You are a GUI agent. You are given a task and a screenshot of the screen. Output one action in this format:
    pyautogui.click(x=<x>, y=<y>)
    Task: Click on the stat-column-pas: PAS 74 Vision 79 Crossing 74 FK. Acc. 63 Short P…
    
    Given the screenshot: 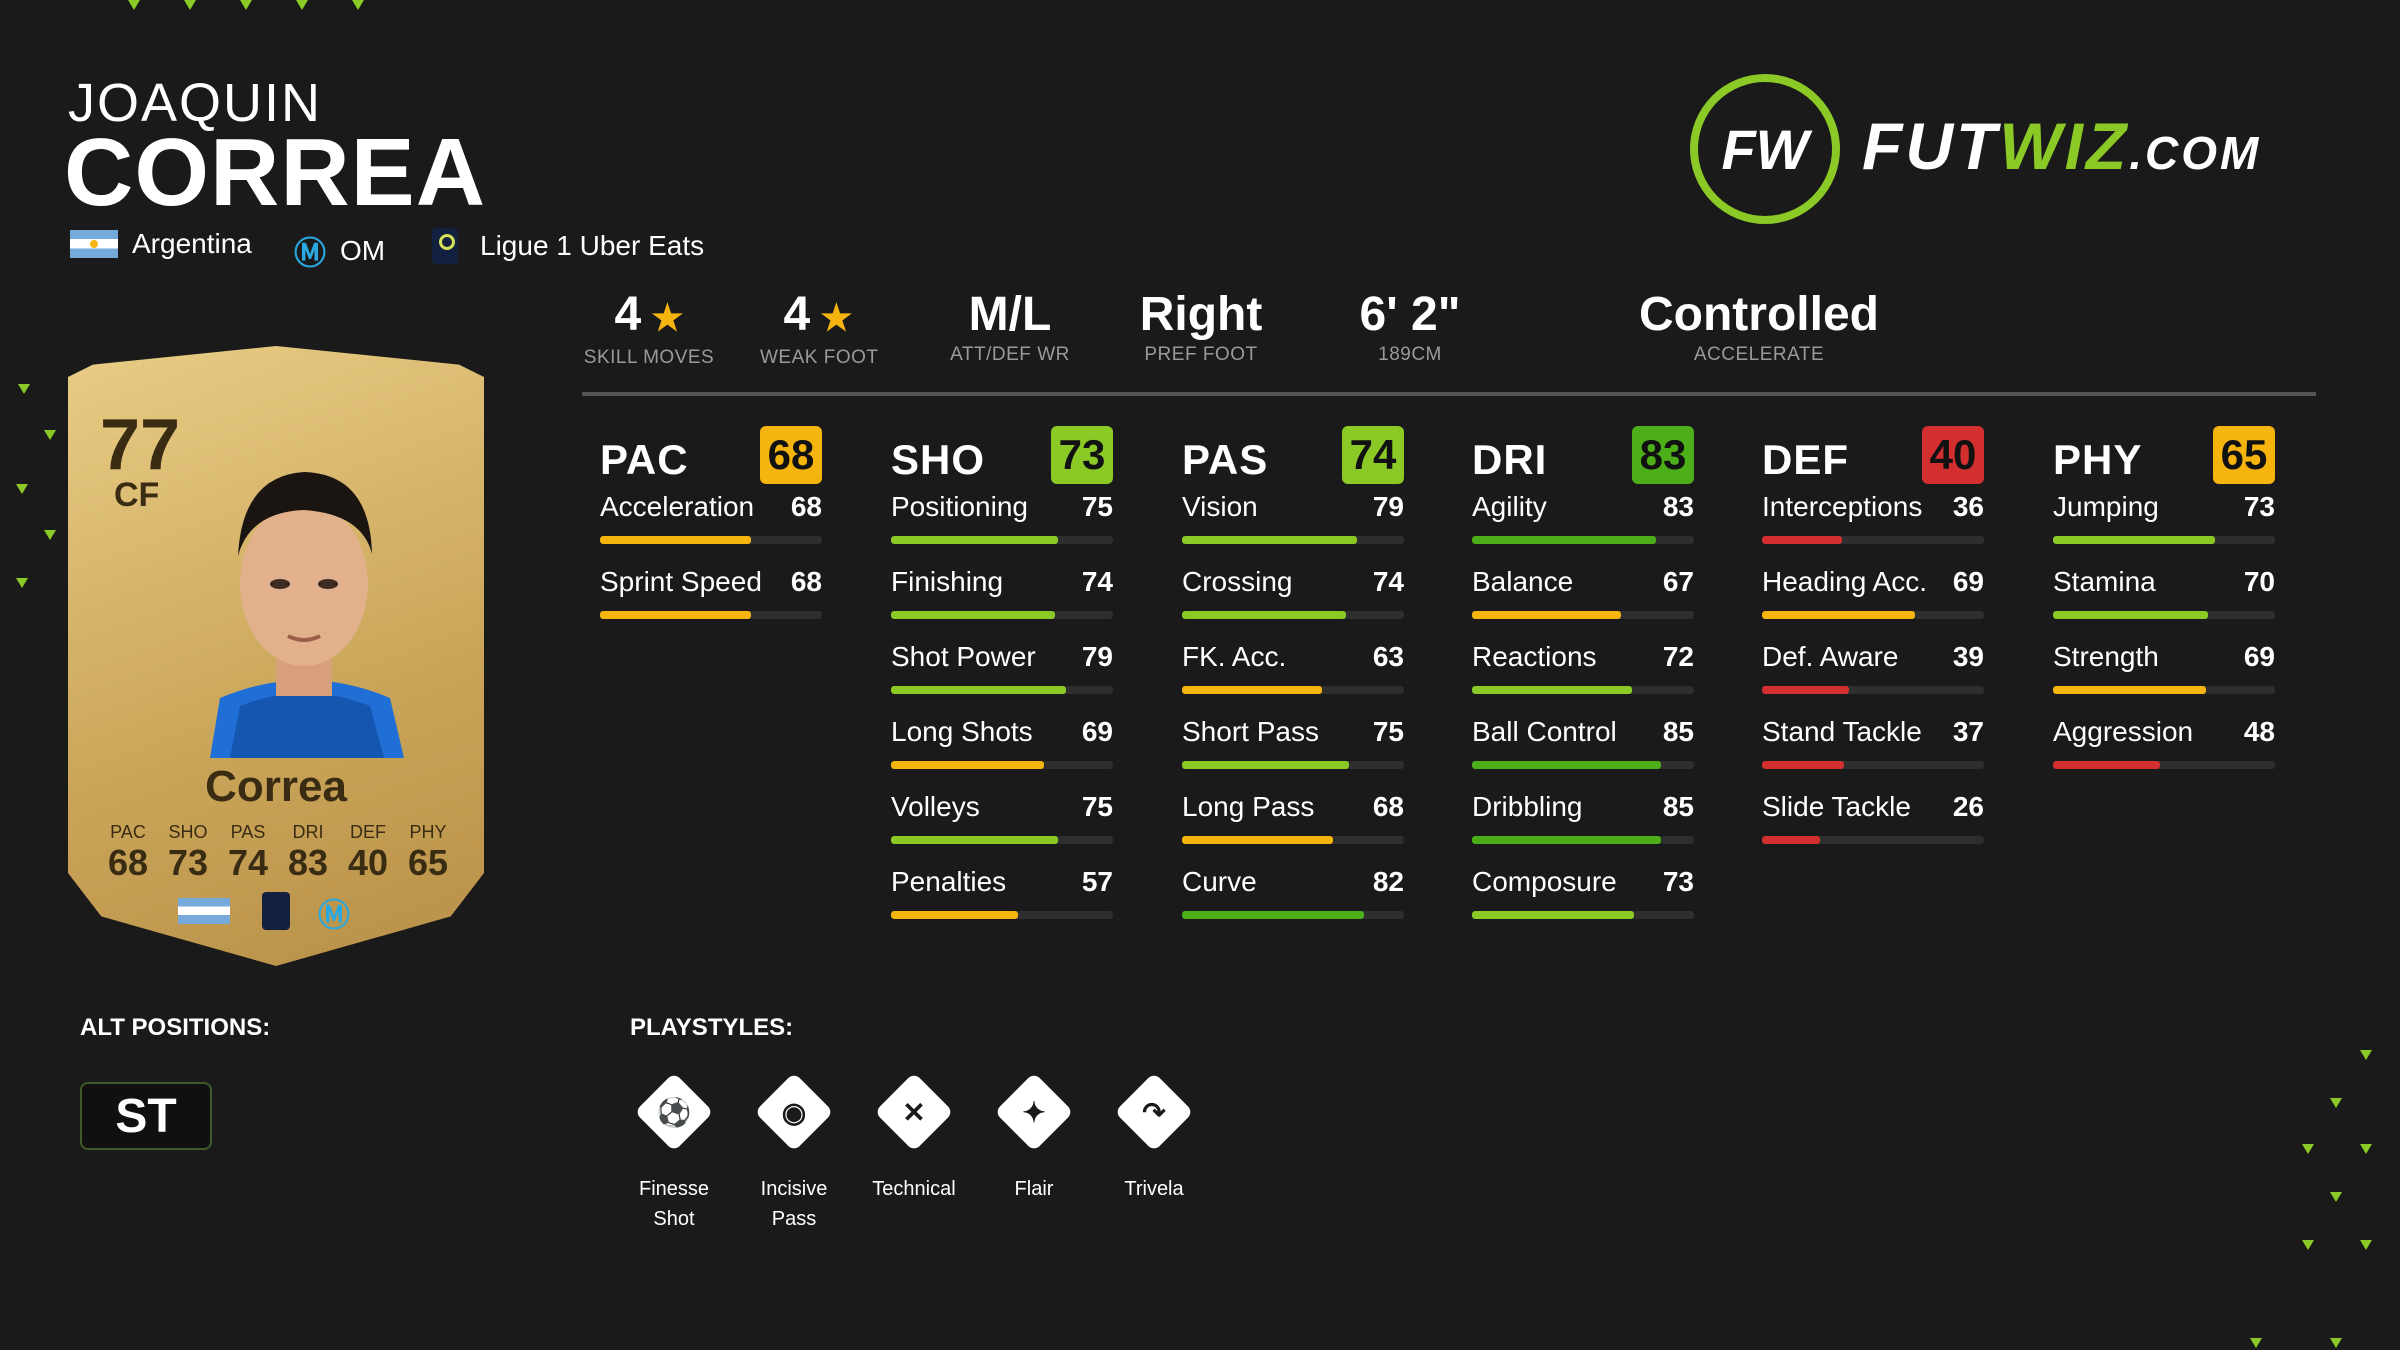 What is the action you would take?
    pyautogui.click(x=1293, y=680)
    